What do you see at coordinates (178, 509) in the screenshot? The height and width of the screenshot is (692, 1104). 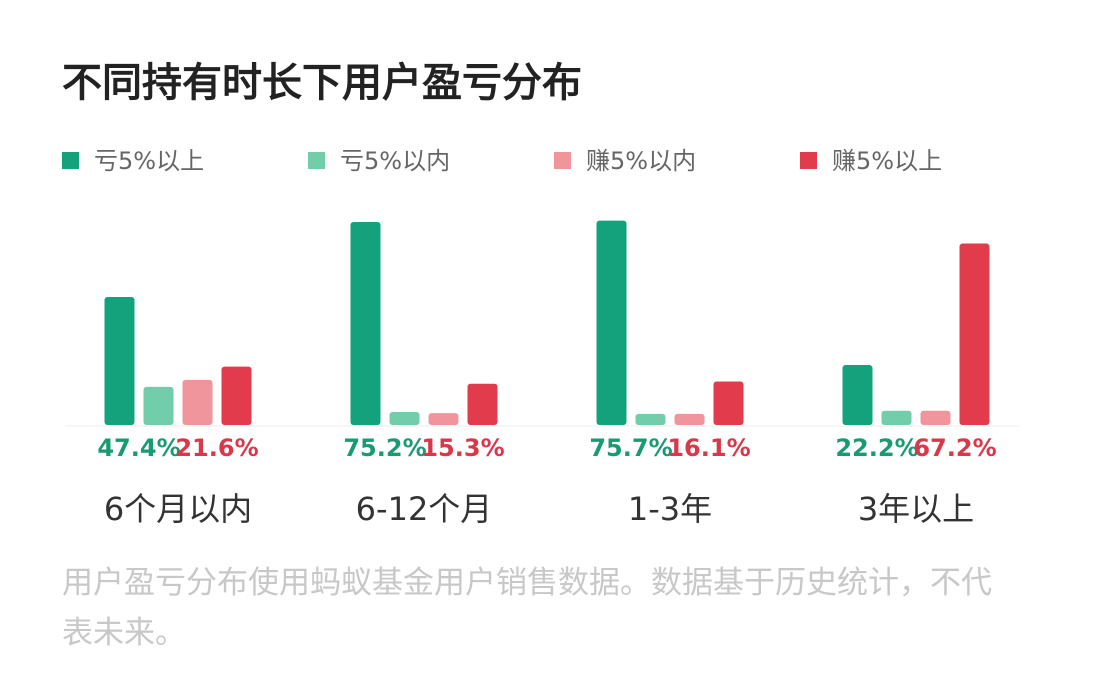 I see `x-tick-label: 6个月以内` at bounding box center [178, 509].